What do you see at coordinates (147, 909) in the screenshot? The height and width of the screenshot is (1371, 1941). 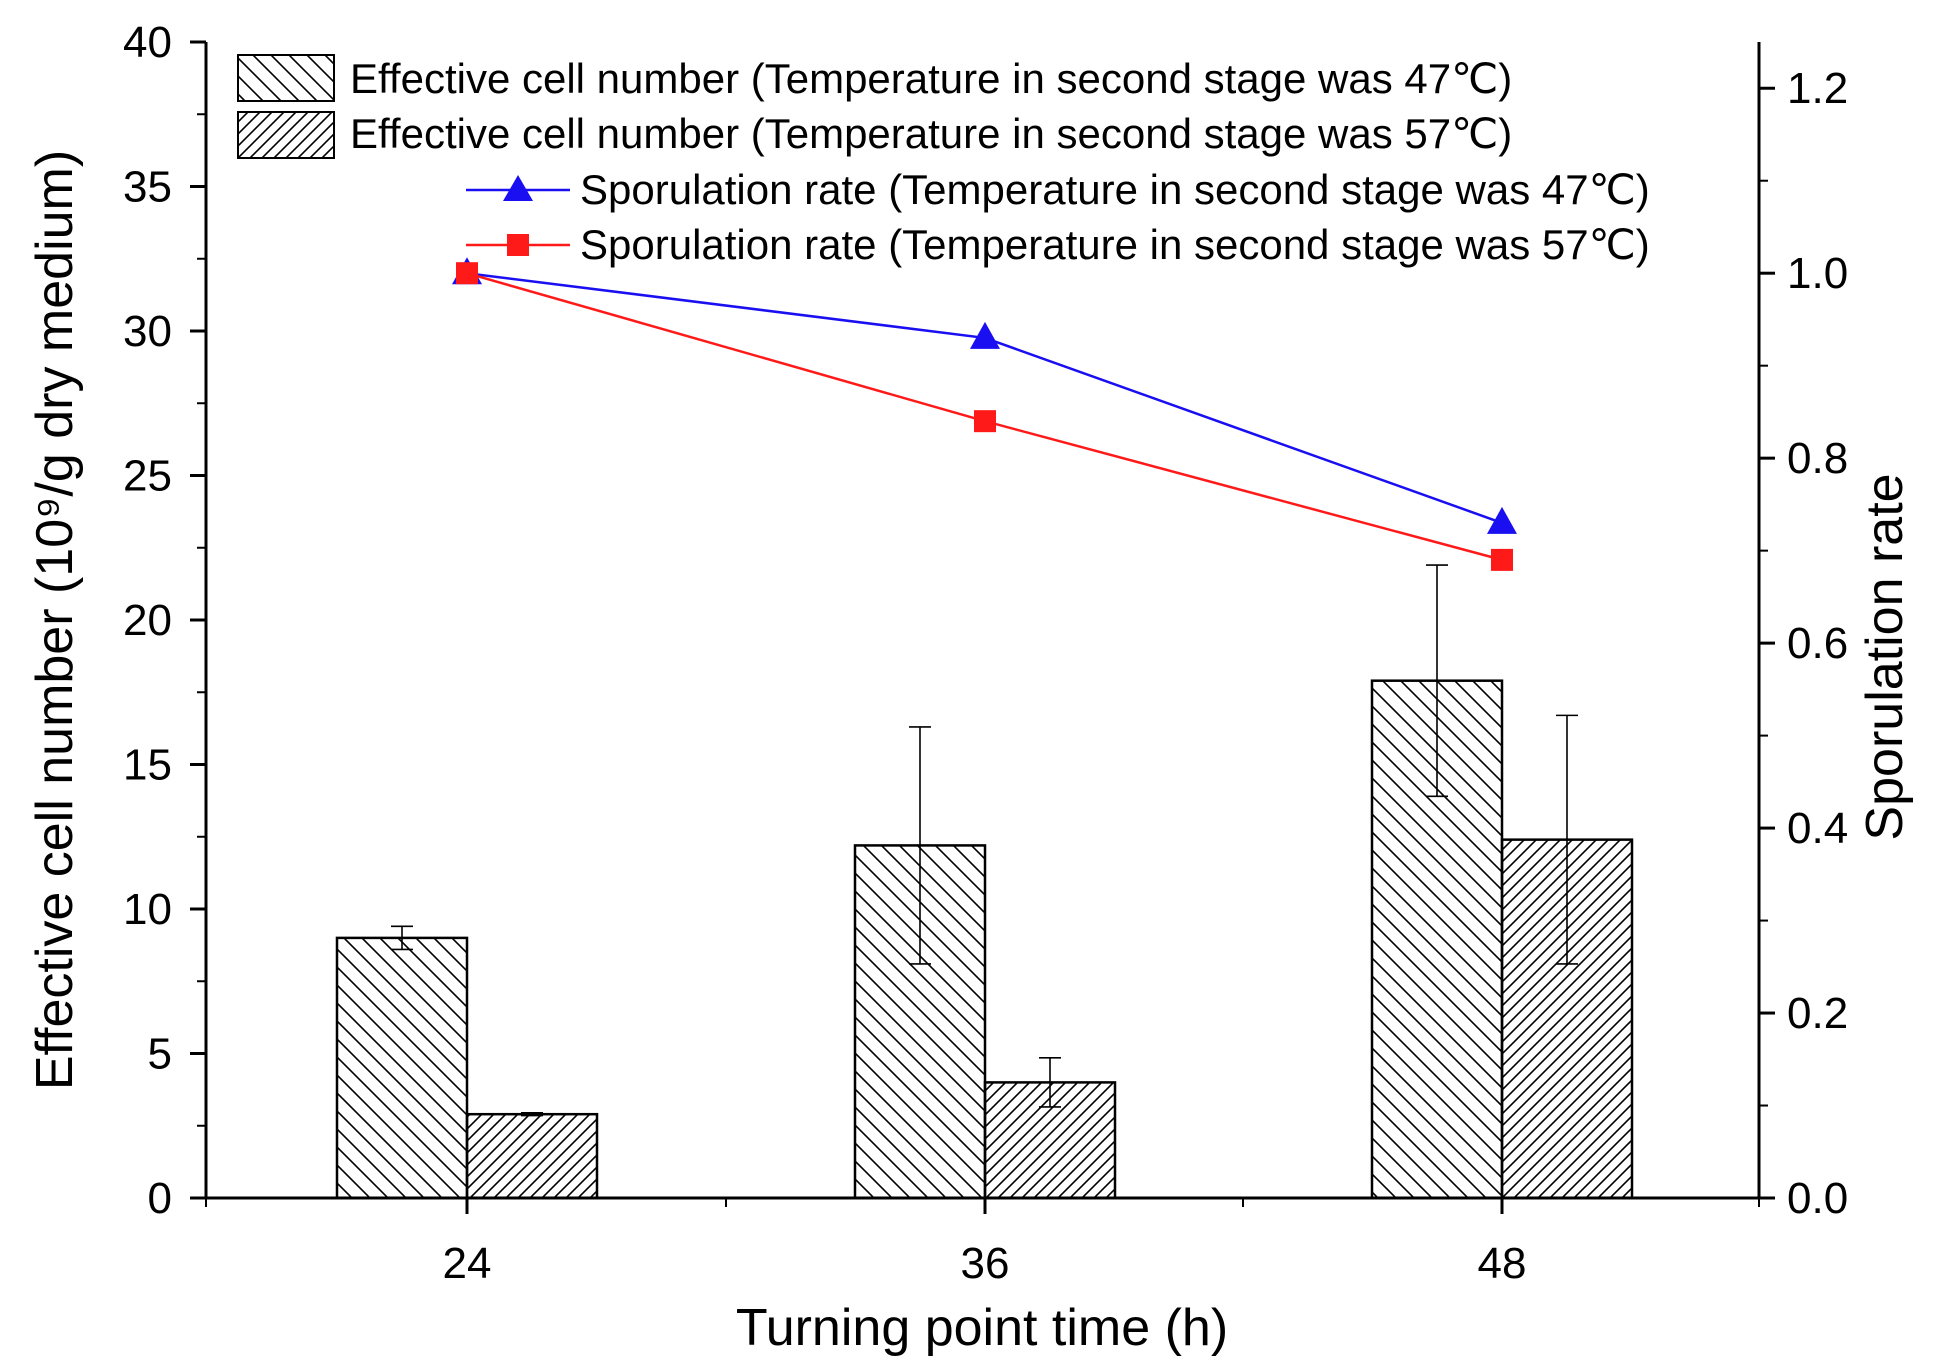 I see `y-tick-label-10: 10` at bounding box center [147, 909].